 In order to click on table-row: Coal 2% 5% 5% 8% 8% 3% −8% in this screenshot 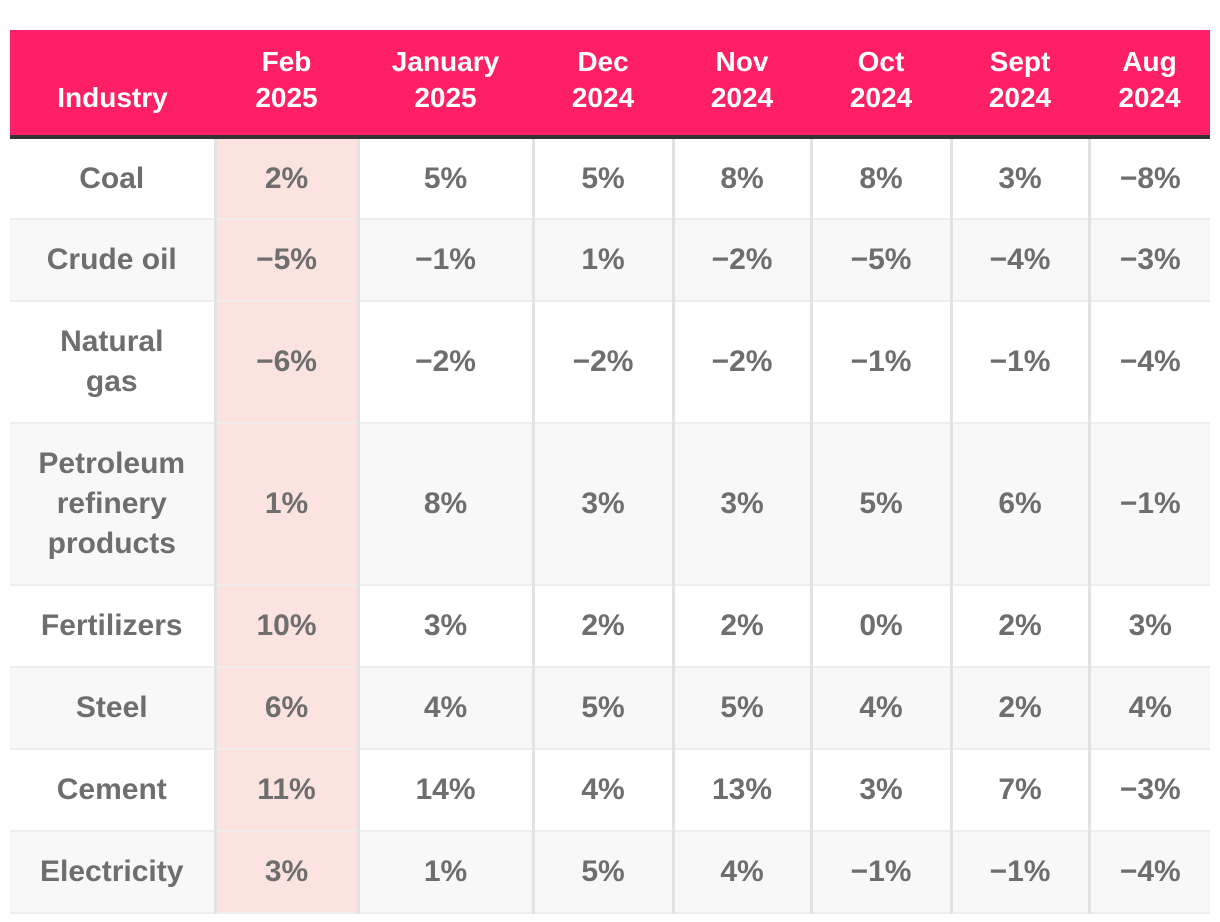, I will do `click(610, 178)`.